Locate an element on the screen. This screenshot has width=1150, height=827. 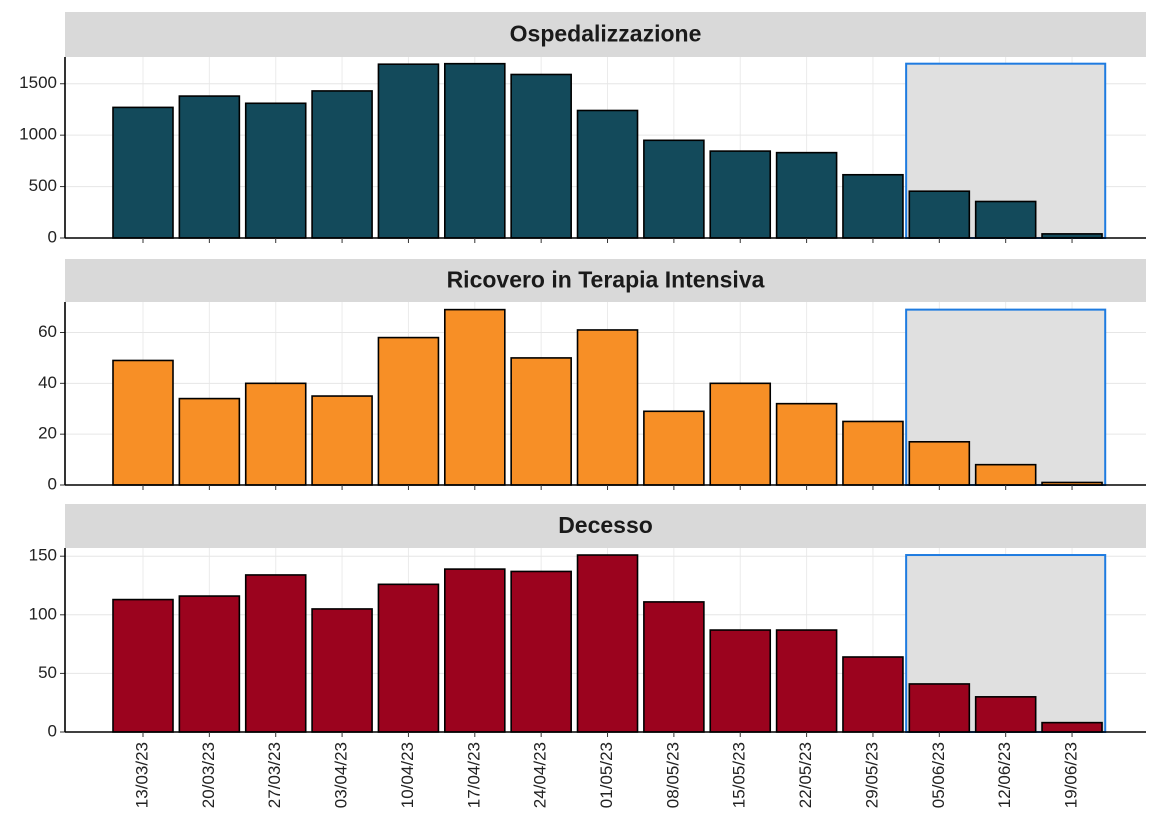
x-tick-label: 03/04/23 is located at coordinates (341, 775).